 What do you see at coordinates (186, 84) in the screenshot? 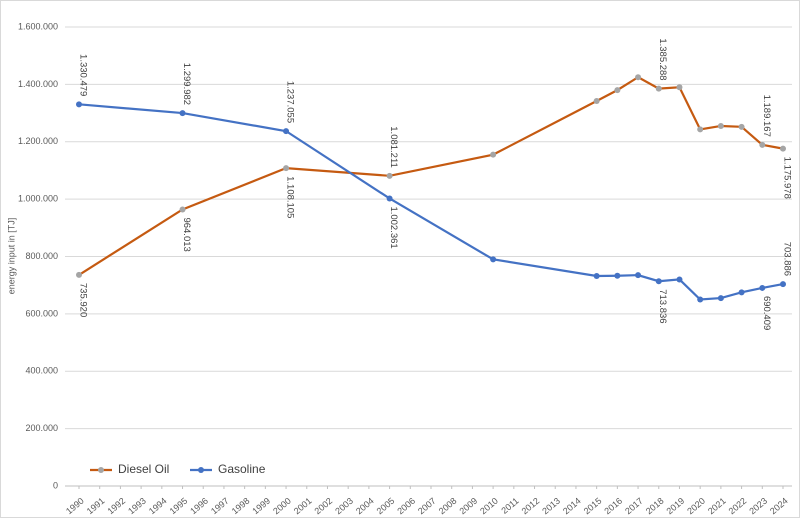
I see `data-label: 1.299.982` at bounding box center [186, 84].